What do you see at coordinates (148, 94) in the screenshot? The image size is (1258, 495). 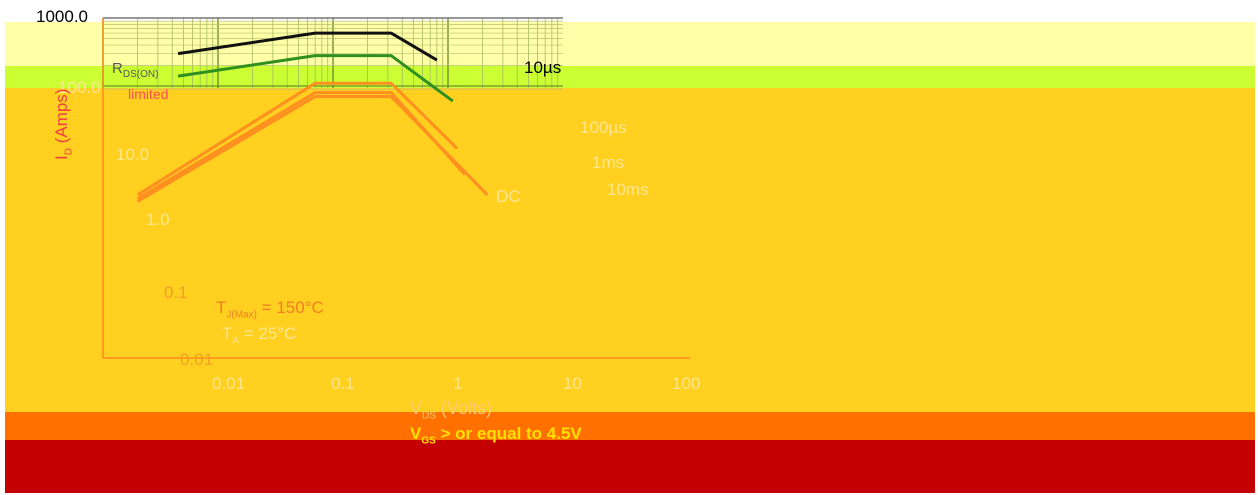 I see `rds-limited-text: limited` at bounding box center [148, 94].